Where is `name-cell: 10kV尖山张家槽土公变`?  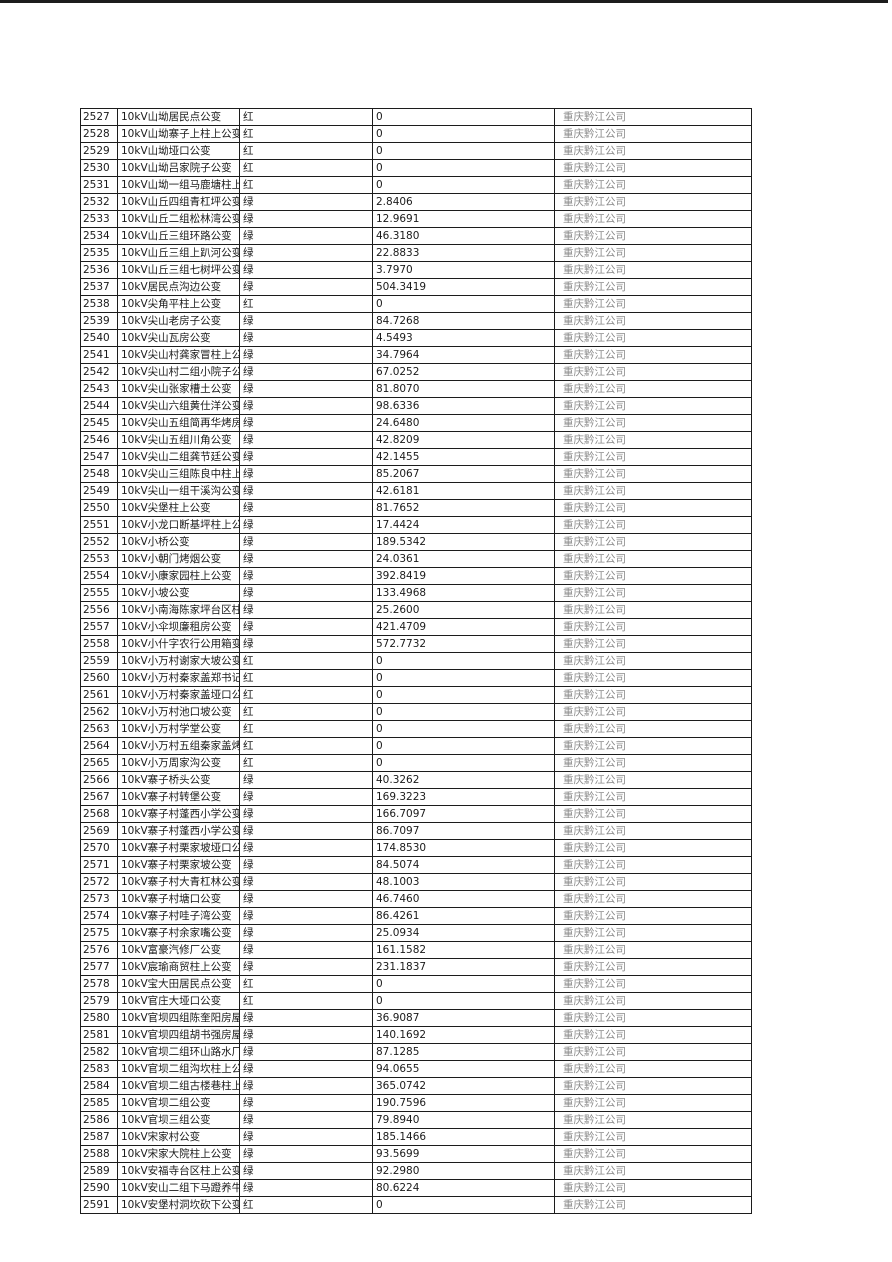
name-cell: 10kV尖山张家槽土公变 is located at coordinates (178, 389).